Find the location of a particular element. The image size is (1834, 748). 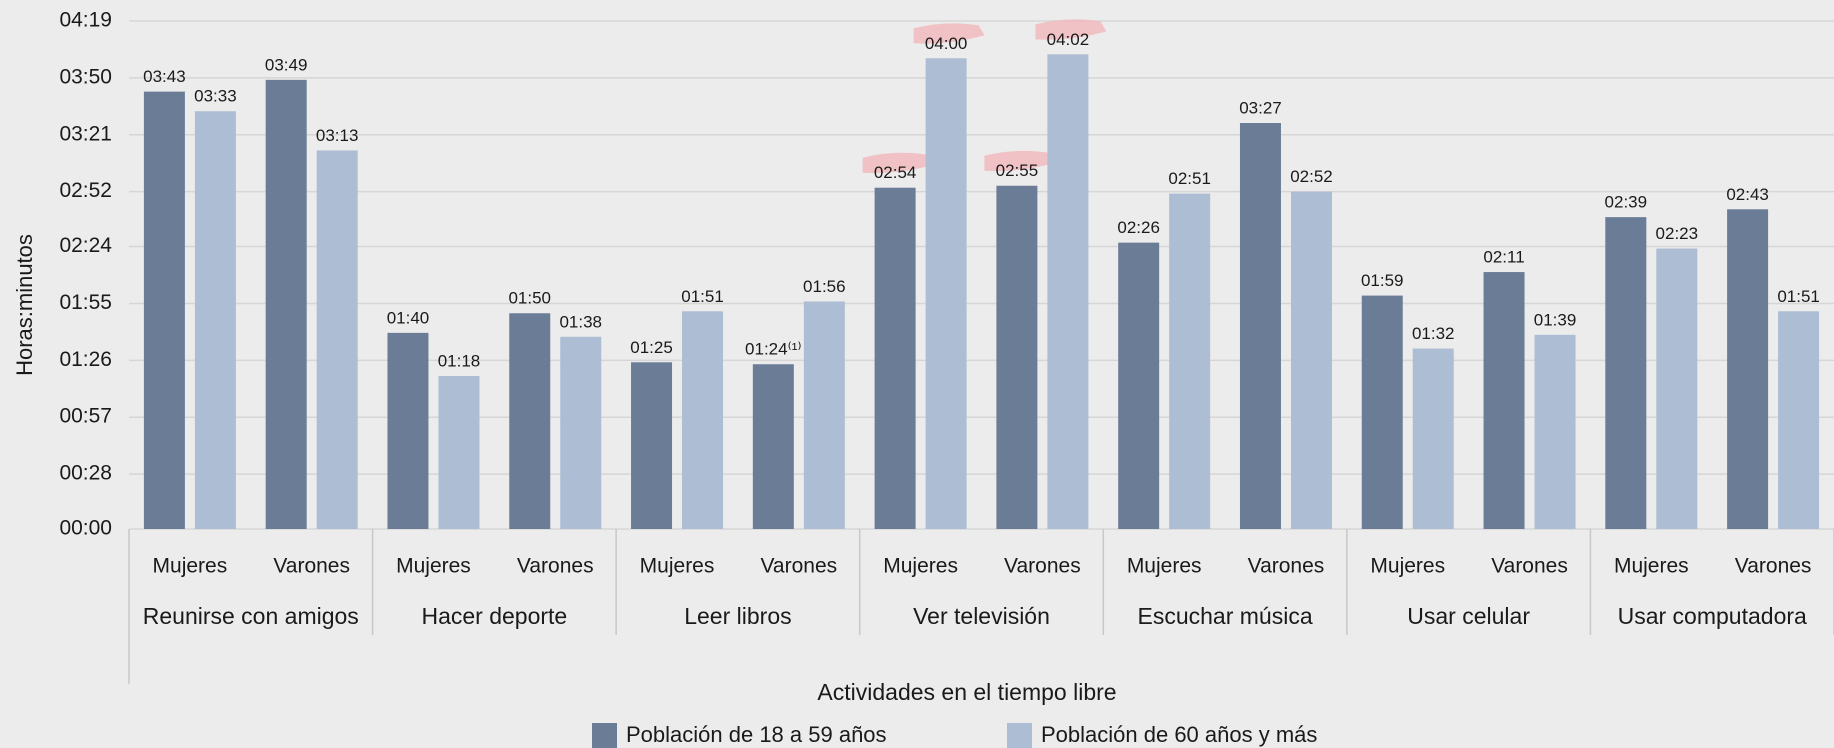

group-label: Ver televisión is located at coordinates (981, 616).